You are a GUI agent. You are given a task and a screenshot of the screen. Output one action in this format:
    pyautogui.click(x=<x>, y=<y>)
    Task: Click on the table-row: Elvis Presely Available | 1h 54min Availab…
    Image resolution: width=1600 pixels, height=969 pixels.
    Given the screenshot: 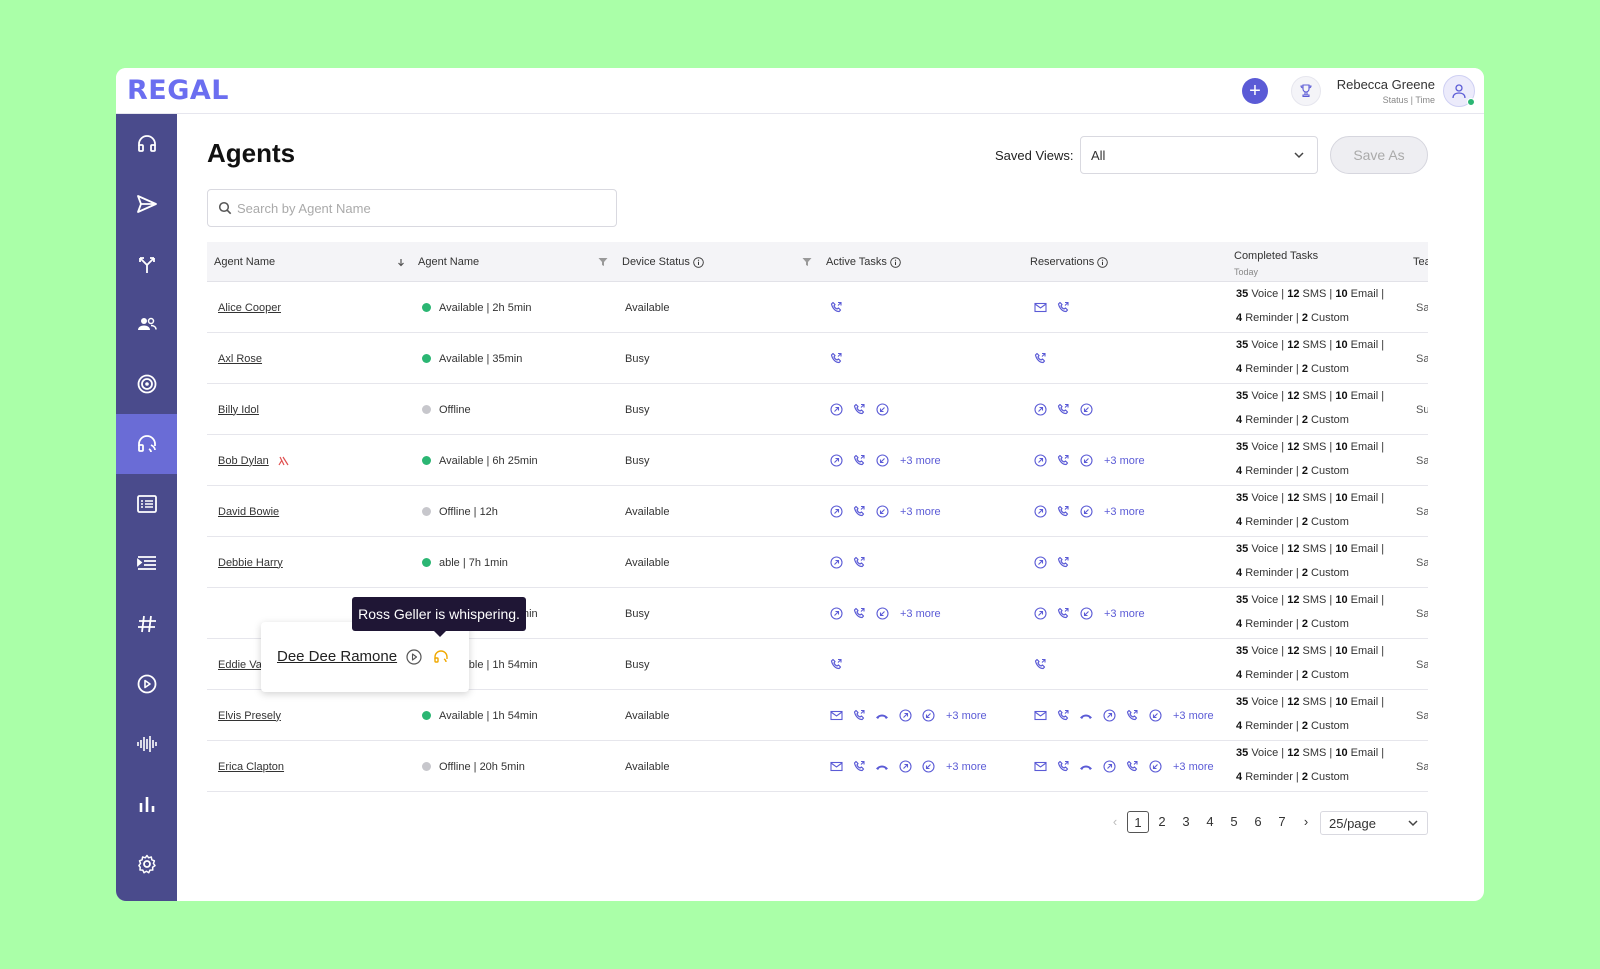 What is the action you would take?
    pyautogui.click(x=817, y=715)
    